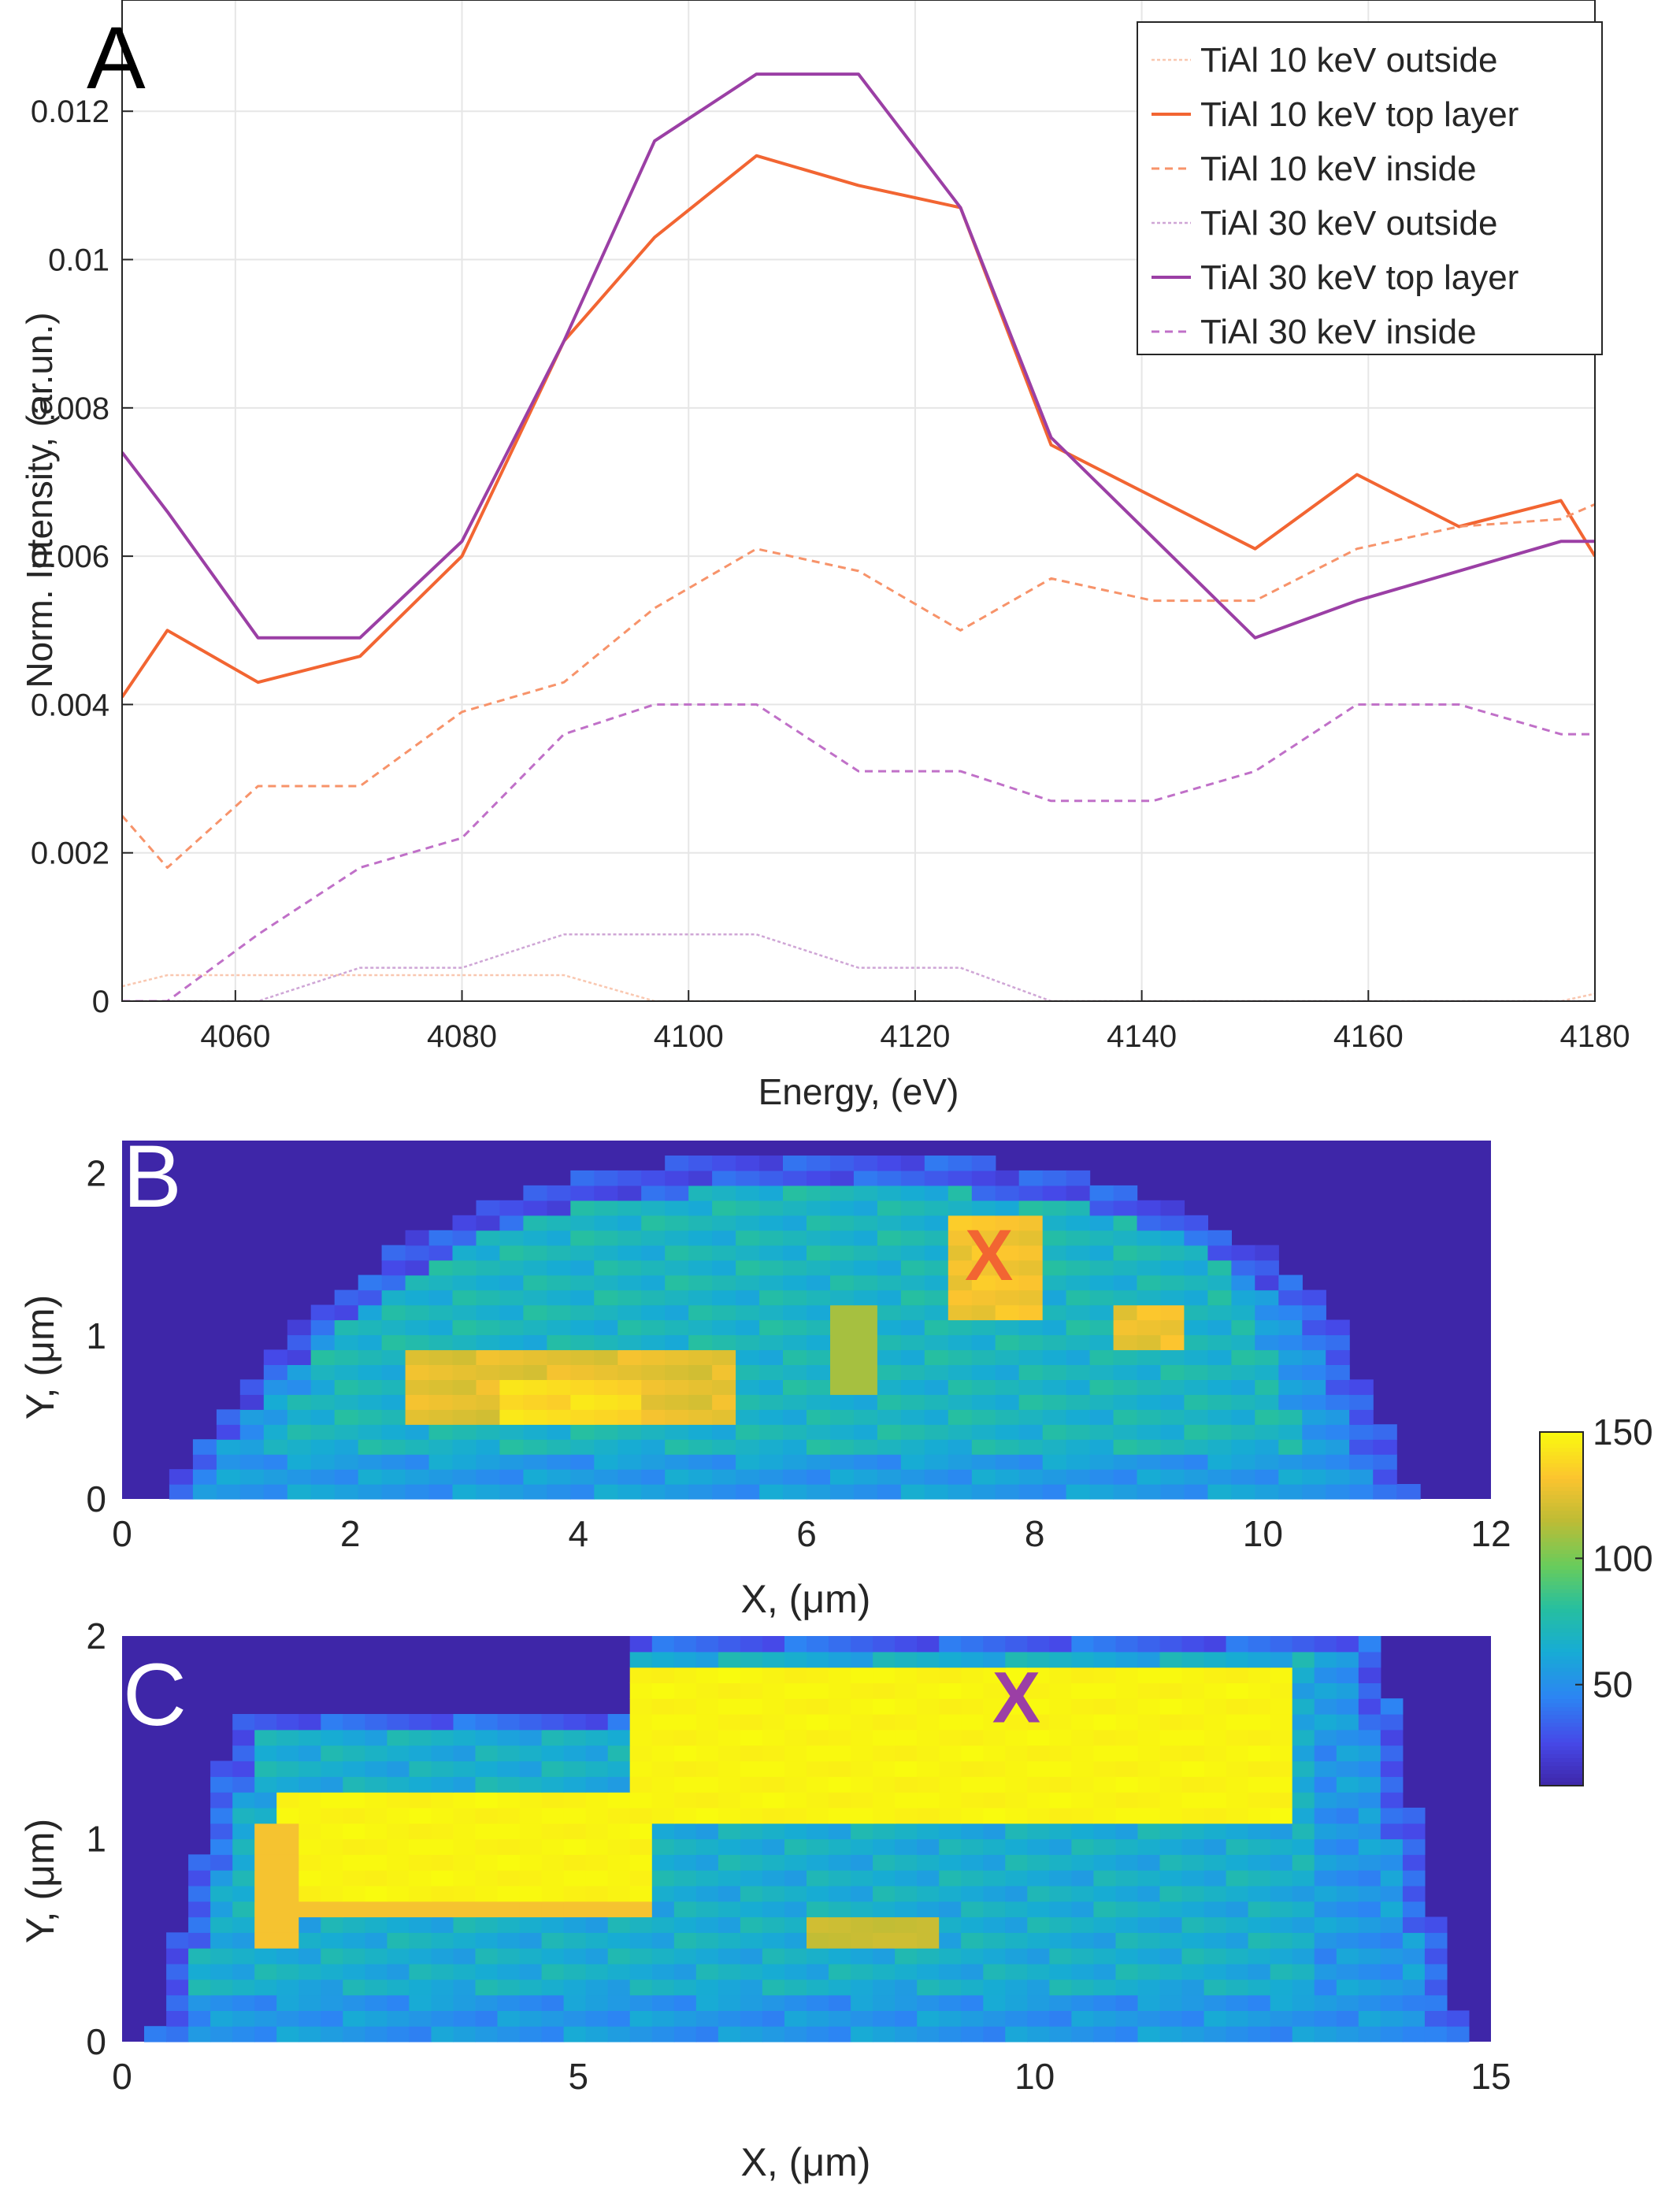 The image size is (1680, 2200). What do you see at coordinates (96, 1839) in the screenshot?
I see `y-ticks-c: 012` at bounding box center [96, 1839].